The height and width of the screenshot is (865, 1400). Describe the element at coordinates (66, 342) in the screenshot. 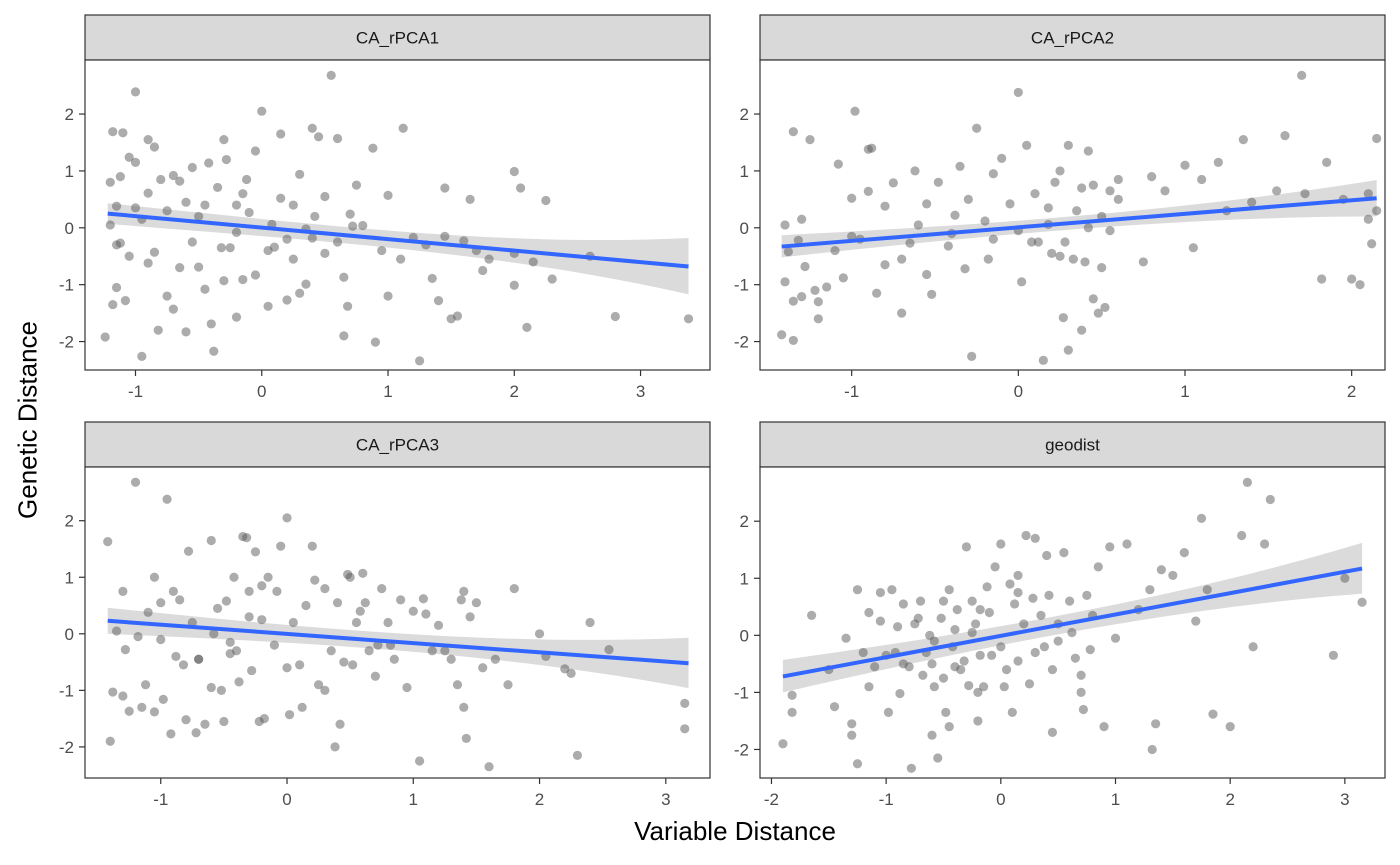

I see `y-tick-label: -2` at that location.